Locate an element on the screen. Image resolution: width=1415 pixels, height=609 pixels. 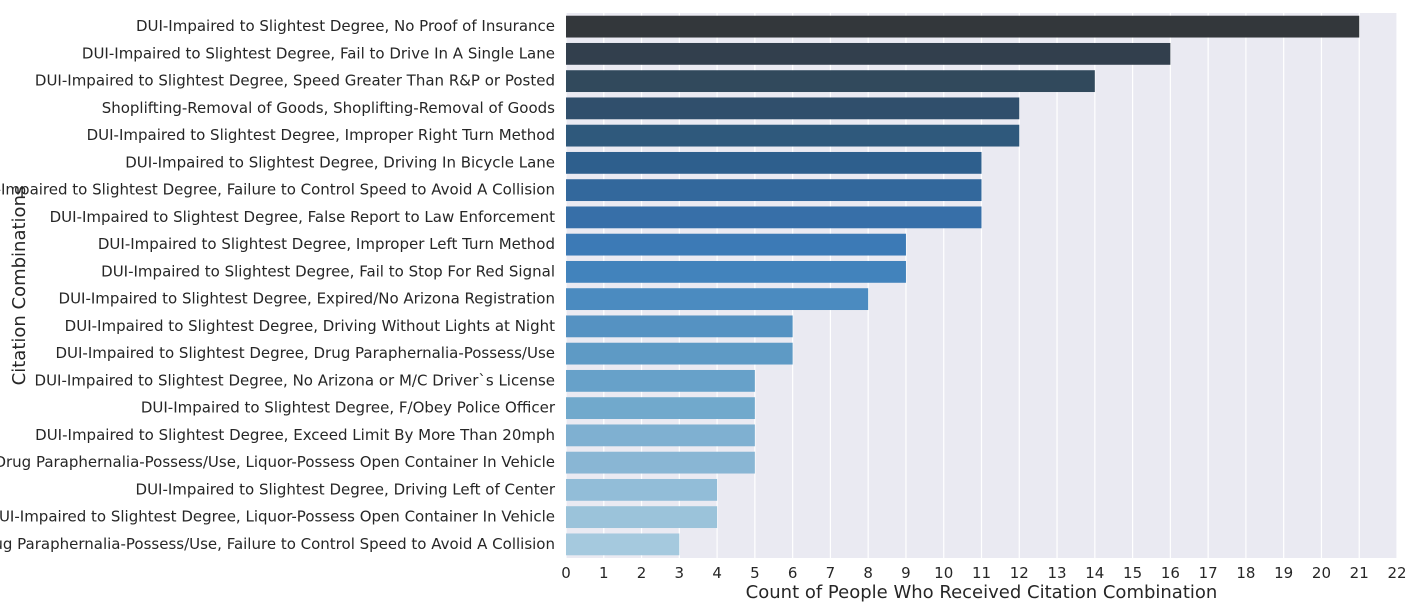
x-tick-label: 2 is located at coordinates (642, 573).